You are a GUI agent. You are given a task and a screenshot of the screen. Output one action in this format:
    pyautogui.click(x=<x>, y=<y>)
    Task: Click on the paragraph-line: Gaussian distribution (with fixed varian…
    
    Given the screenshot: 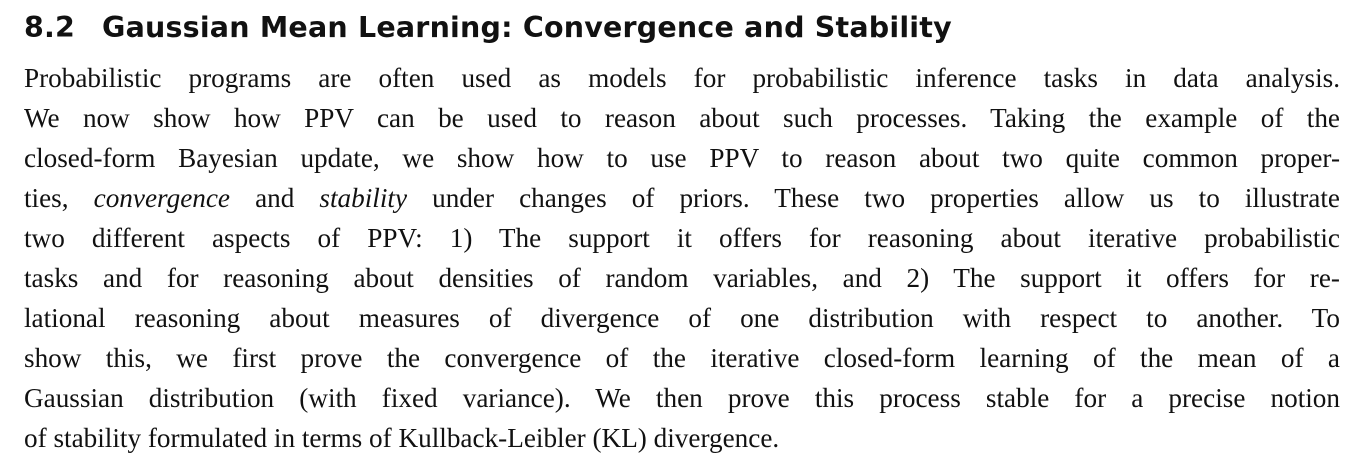 What is the action you would take?
    pyautogui.click(x=682, y=398)
    